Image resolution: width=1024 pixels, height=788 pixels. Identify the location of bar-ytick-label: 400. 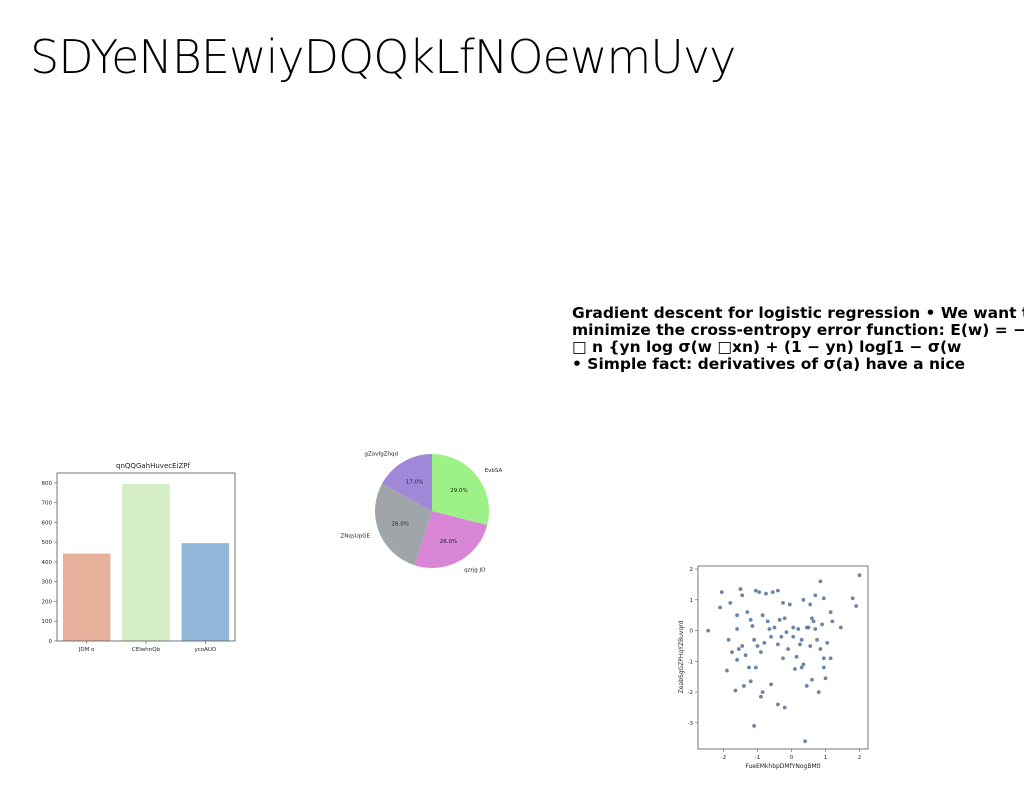
(47, 563).